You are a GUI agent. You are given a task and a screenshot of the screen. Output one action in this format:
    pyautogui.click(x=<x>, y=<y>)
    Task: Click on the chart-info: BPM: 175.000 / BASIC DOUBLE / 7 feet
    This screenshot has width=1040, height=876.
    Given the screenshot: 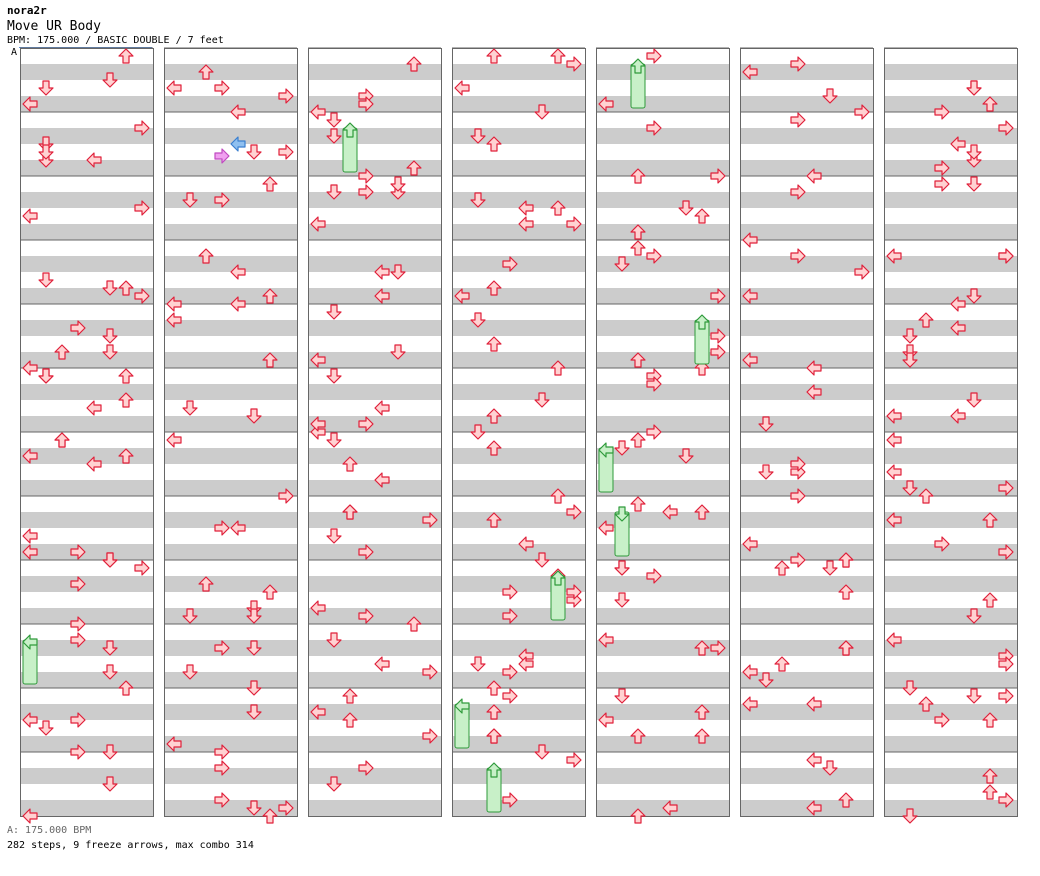 What is the action you would take?
    pyautogui.click(x=115, y=40)
    